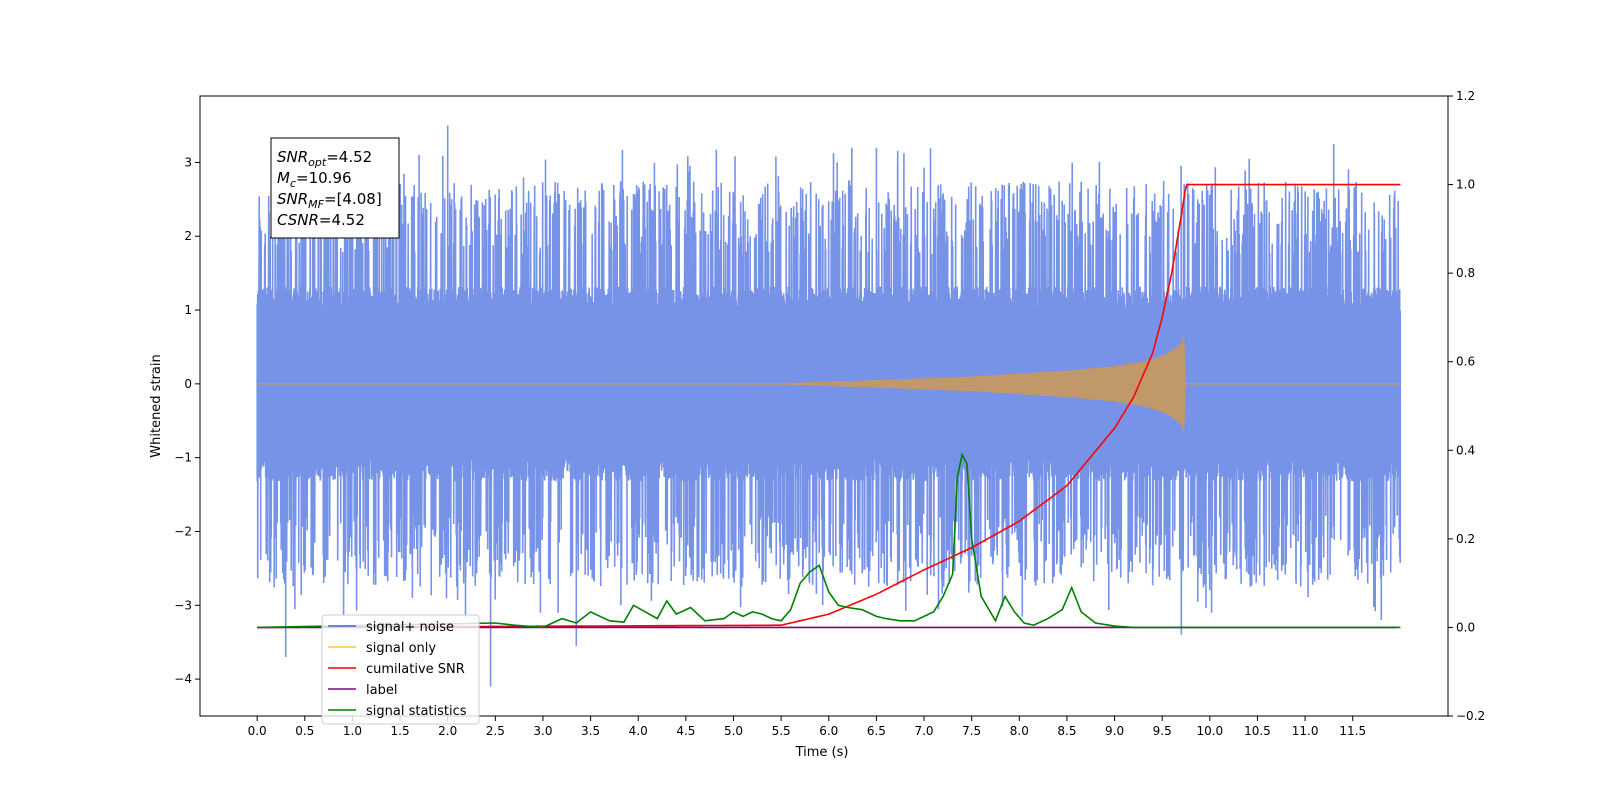 The height and width of the screenshot is (800, 1600). What do you see at coordinates (188, 236) in the screenshot?
I see `y-tick-label: 2` at bounding box center [188, 236].